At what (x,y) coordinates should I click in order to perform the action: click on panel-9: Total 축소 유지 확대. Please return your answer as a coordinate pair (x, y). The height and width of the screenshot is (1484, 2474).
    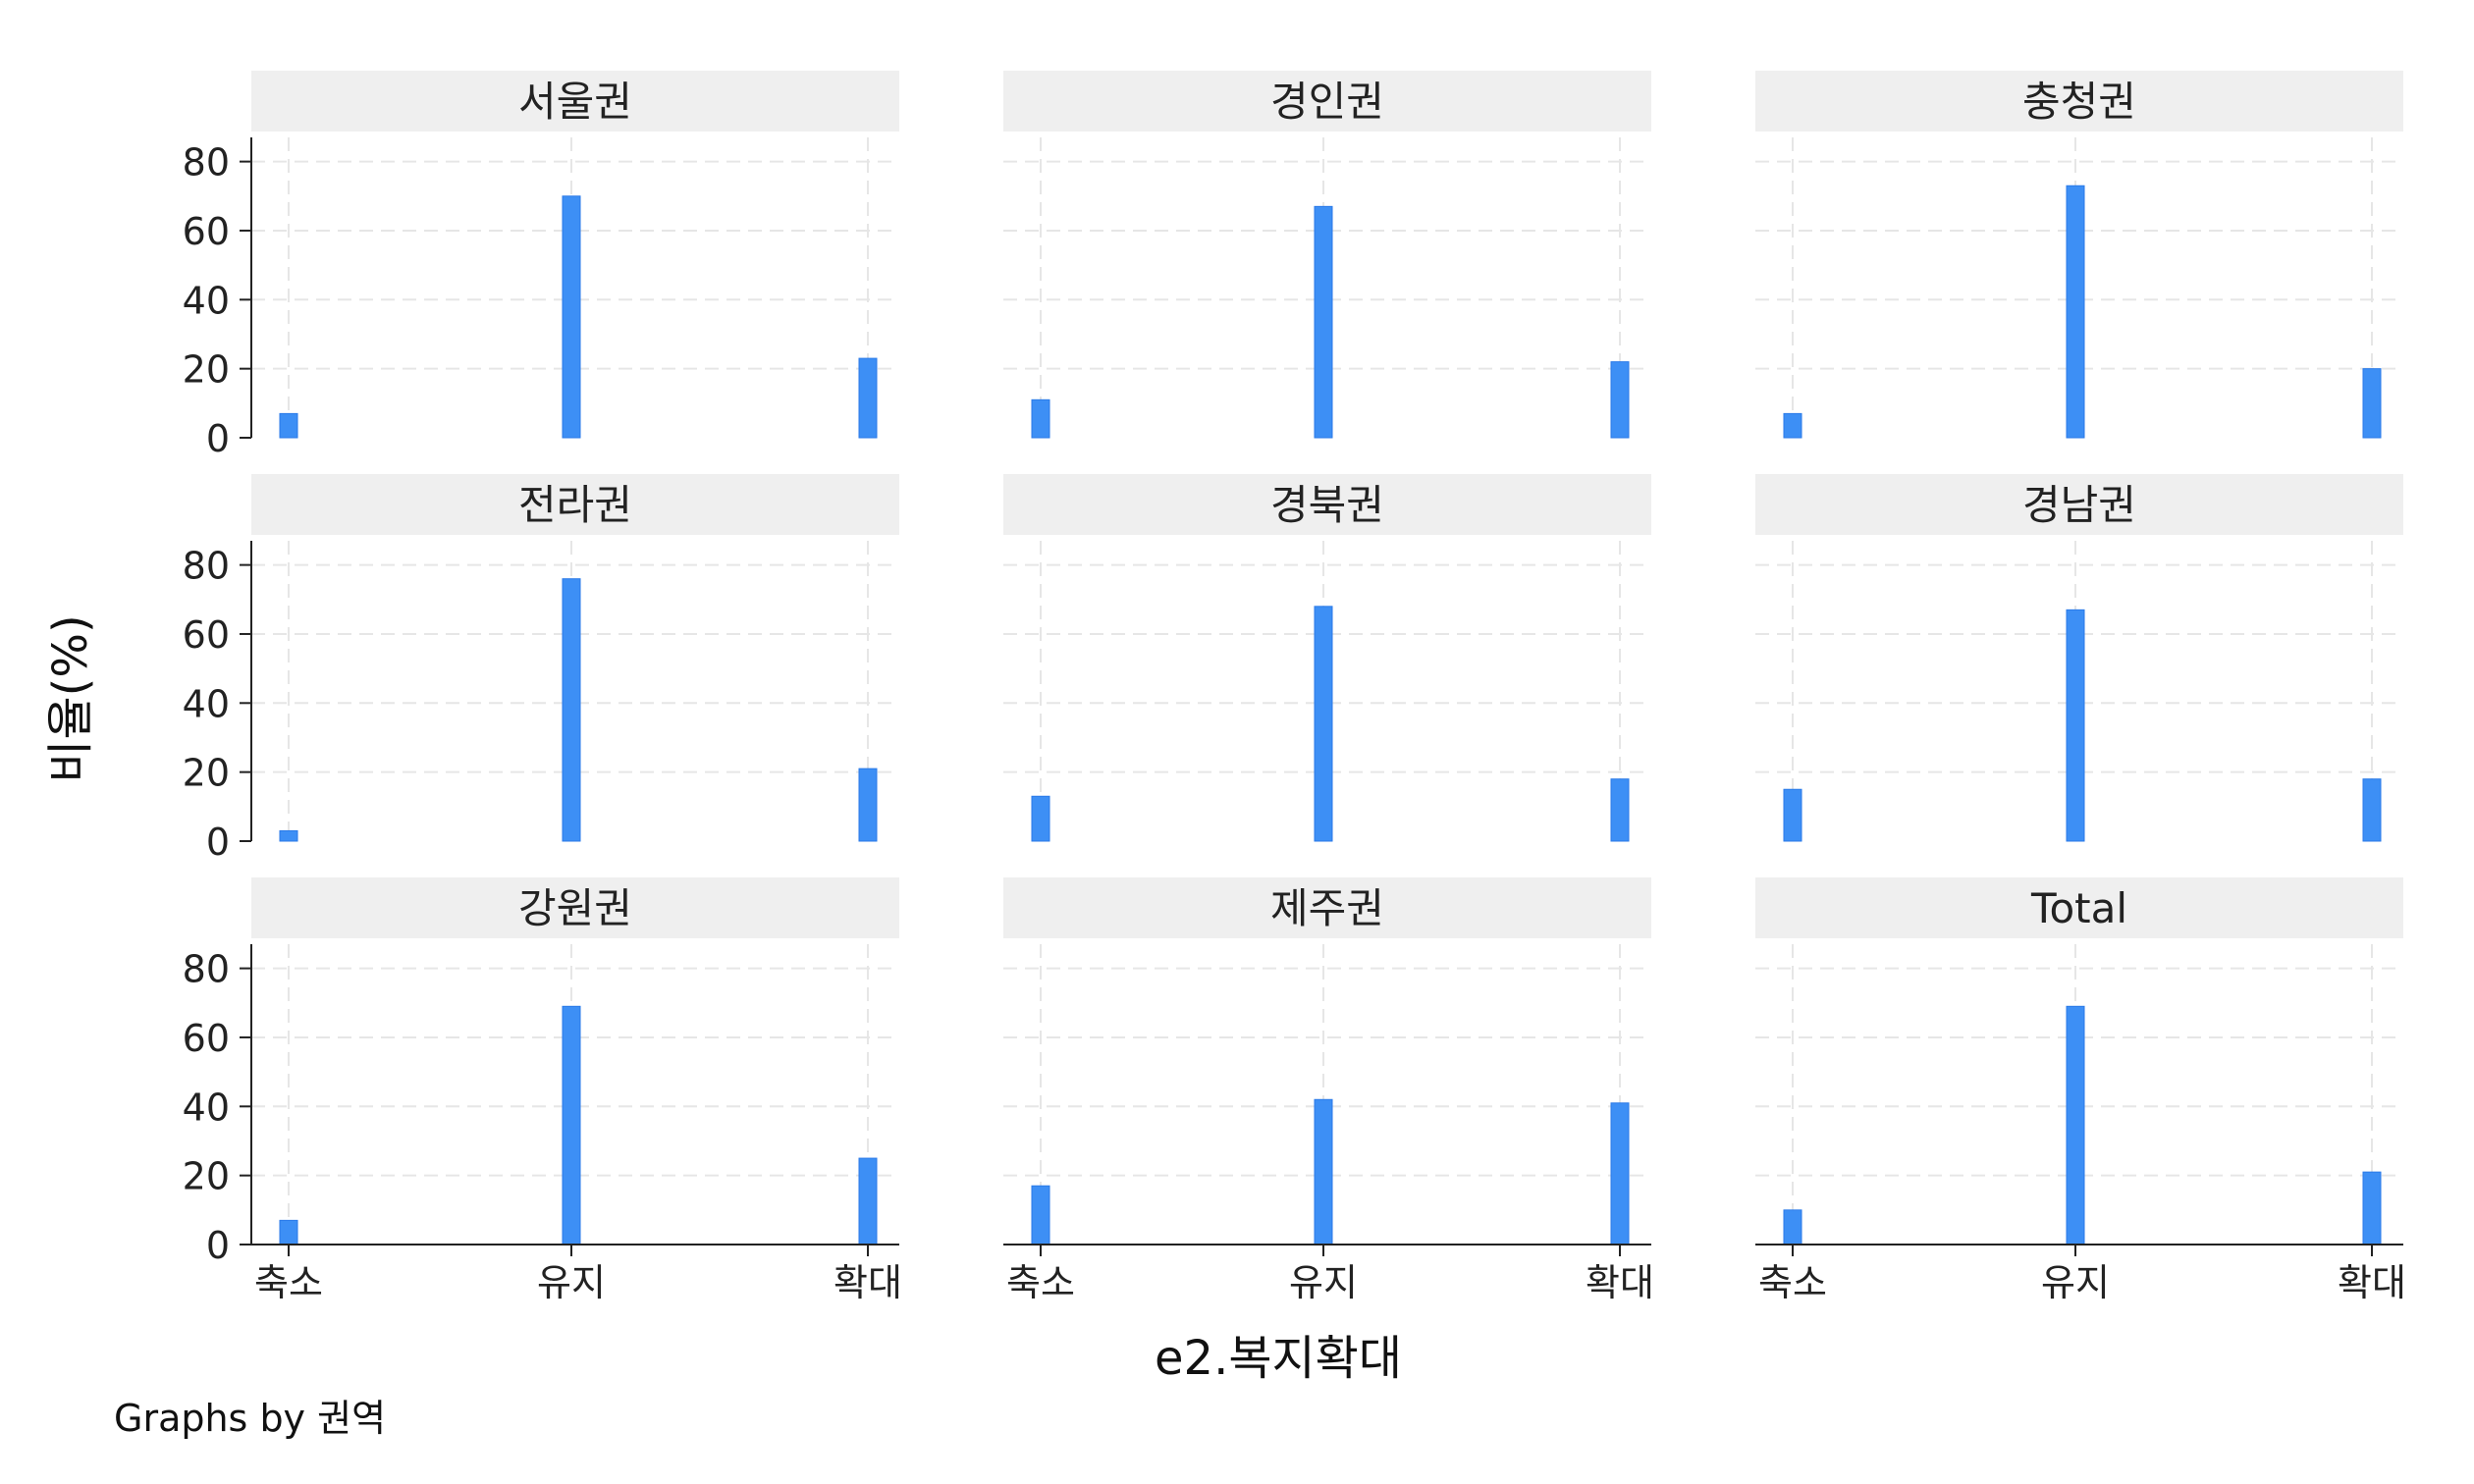
    Looking at the image, I should click on (2080, 1090).